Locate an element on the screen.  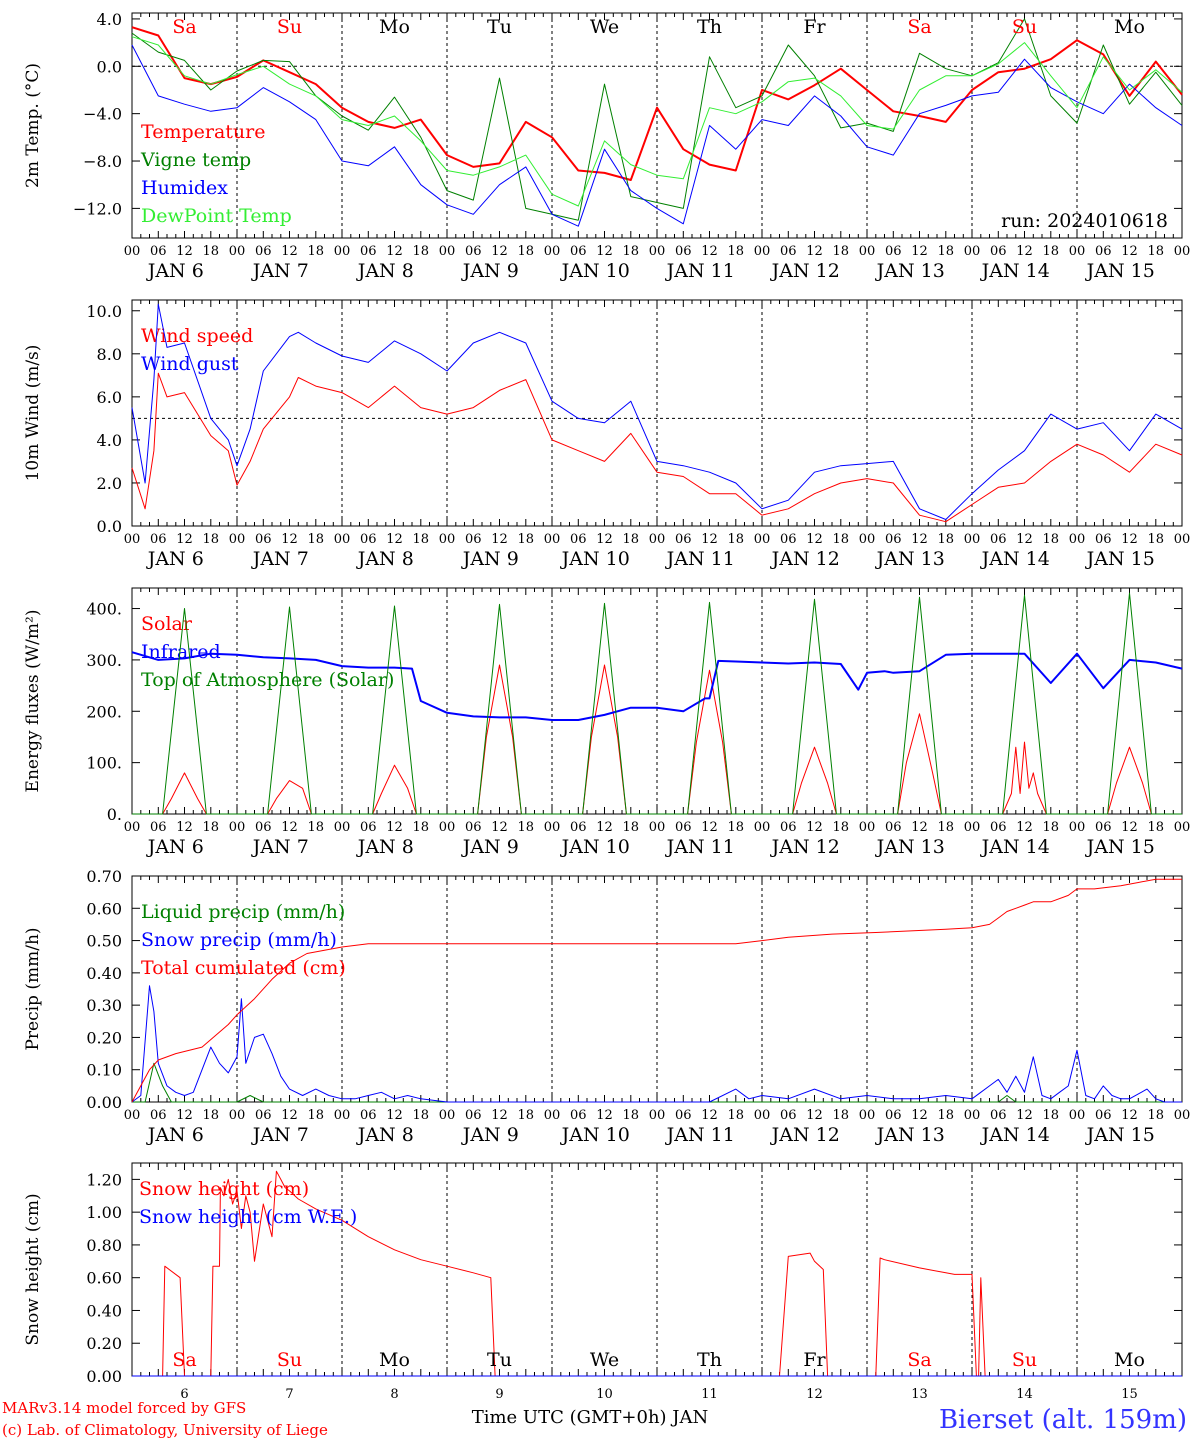
y-tick-label: 1.20 is located at coordinates (104, 1179).